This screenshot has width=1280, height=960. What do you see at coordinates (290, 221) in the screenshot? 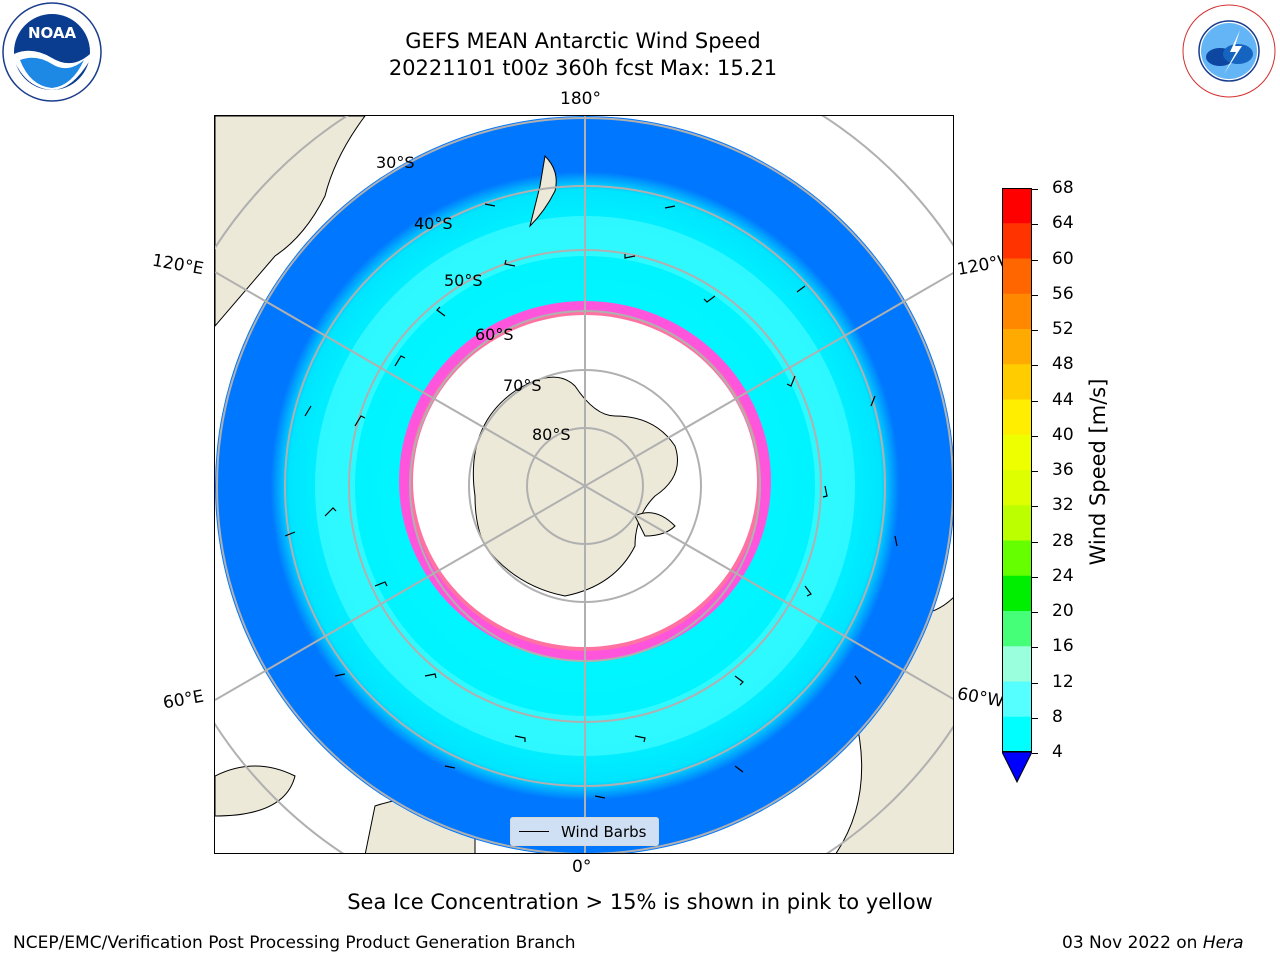
I see `land-australia` at bounding box center [290, 221].